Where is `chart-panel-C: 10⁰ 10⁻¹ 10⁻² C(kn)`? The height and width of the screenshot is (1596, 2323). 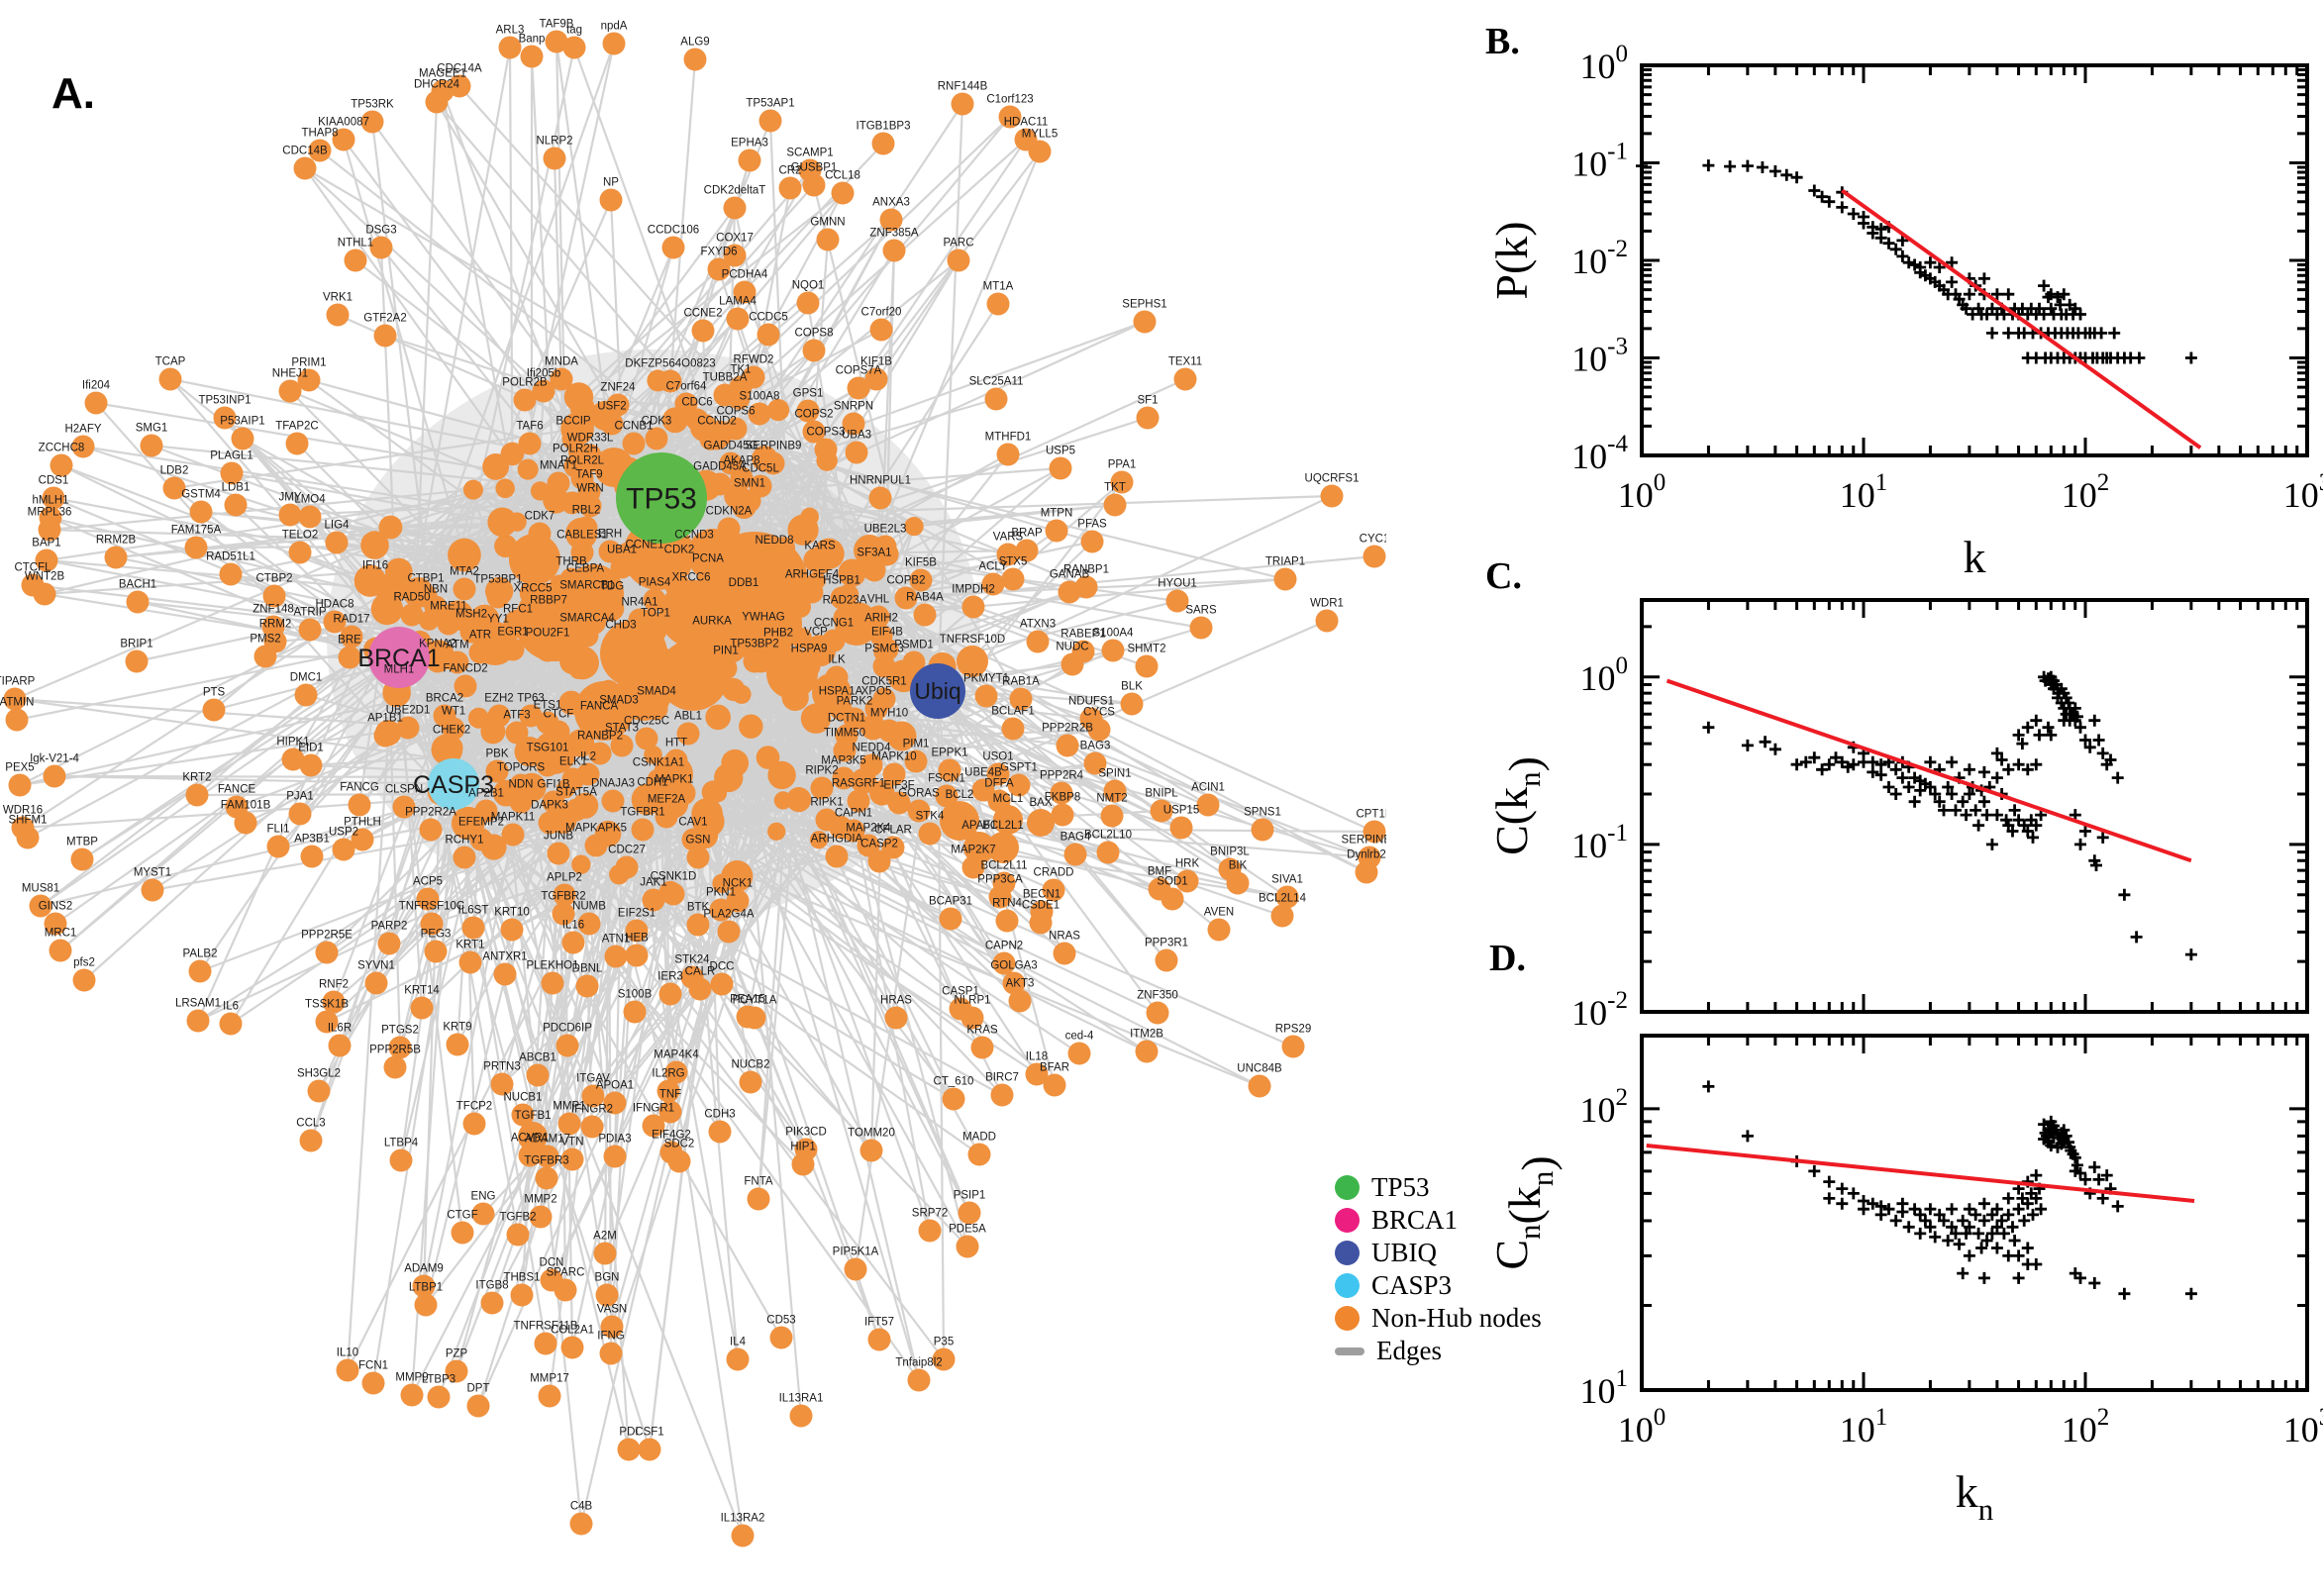
chart-panel-C: 10⁰ 10⁻¹ 10⁻² C(kn) is located at coordinates (1897, 815).